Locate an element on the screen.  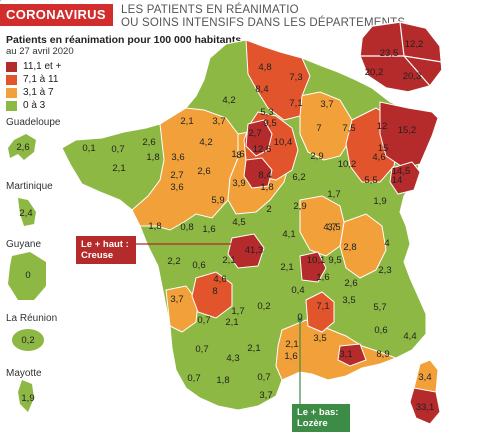
department-value-label: 3,1 is located at coordinates (345, 354).